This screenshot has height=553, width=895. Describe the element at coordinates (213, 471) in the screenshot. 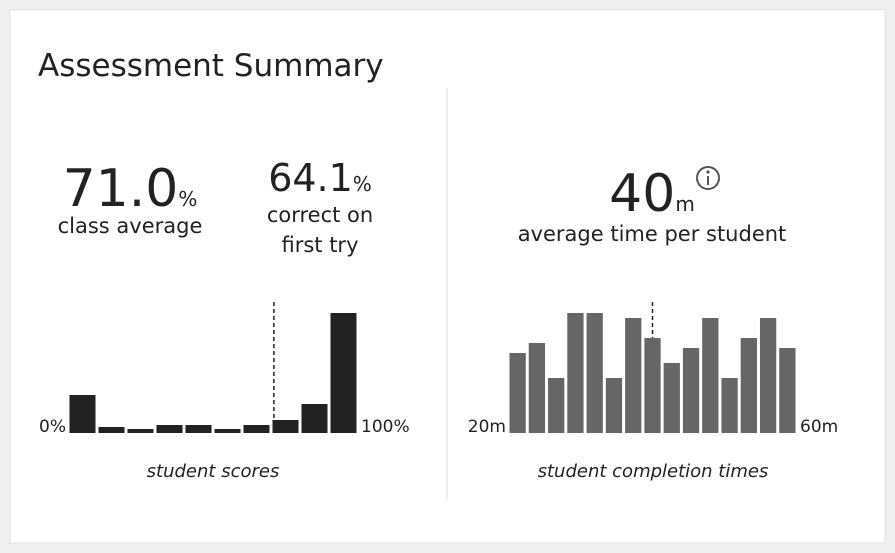

I see `chart-caption: student scores` at that location.